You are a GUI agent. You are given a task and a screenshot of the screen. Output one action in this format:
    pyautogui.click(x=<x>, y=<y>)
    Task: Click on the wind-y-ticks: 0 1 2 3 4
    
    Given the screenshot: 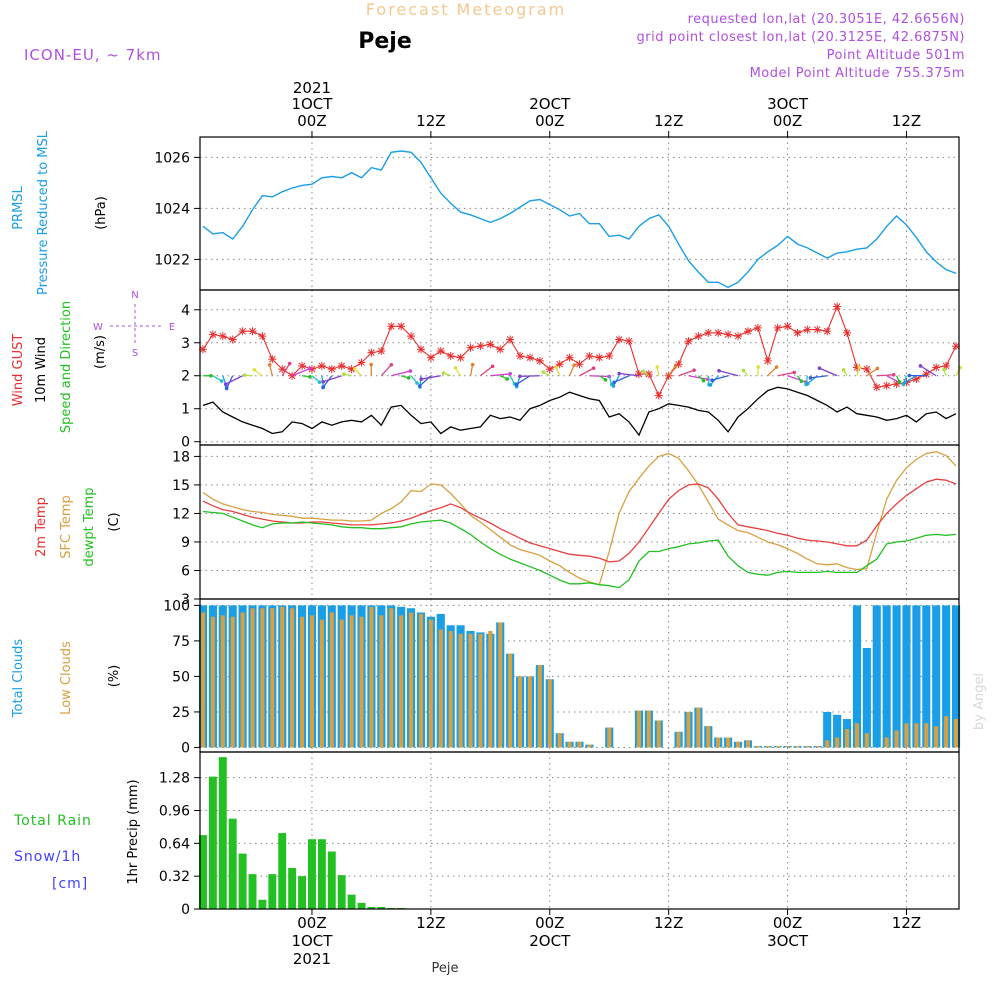 What is the action you would take?
    pyautogui.click(x=190, y=377)
    